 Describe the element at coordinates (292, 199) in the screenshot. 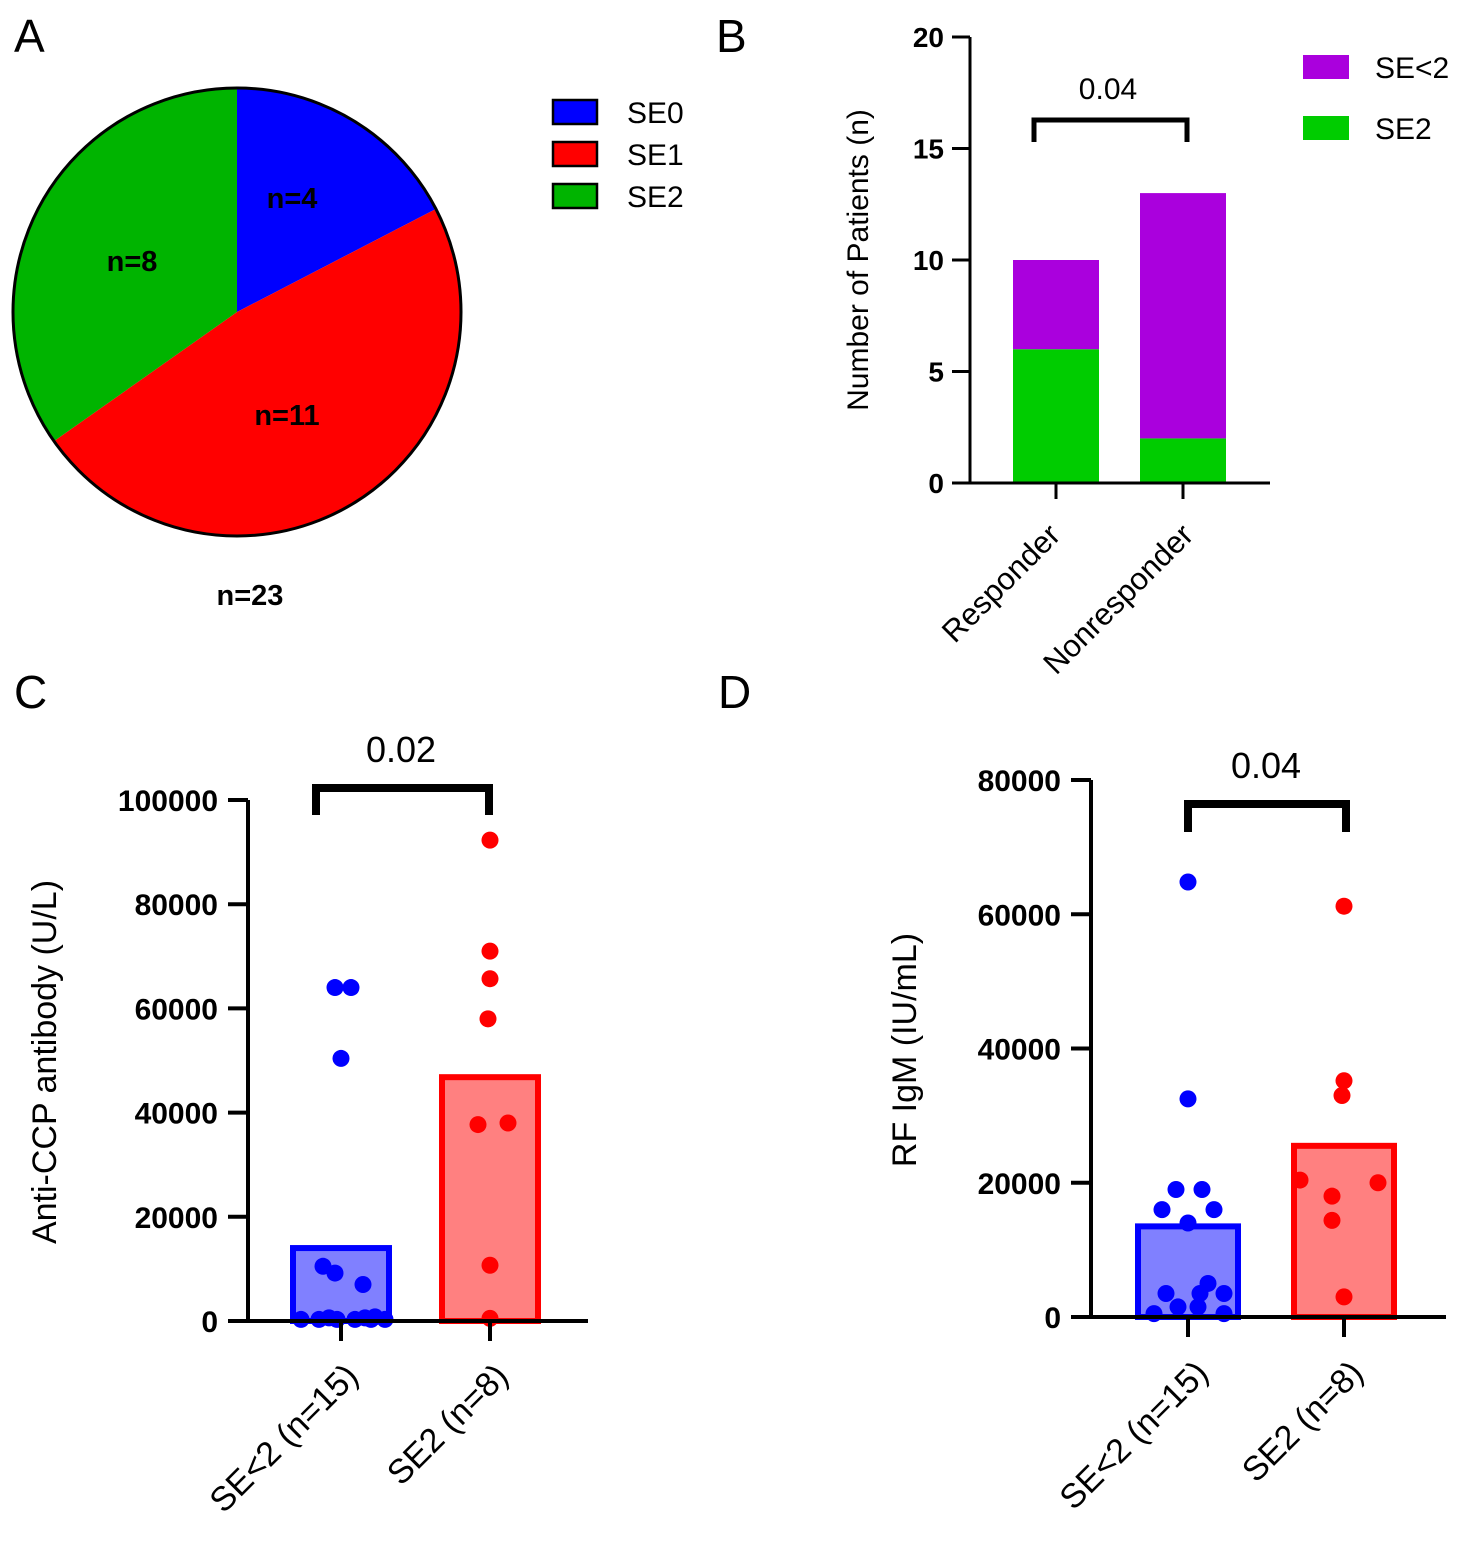

I see `pie-label-se0: n=4` at that location.